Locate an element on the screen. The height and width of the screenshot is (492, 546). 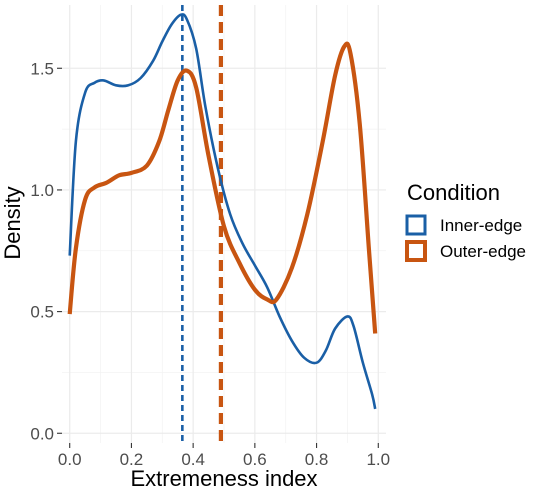
x-axis-title: Extremeness index is located at coordinates (223, 478).